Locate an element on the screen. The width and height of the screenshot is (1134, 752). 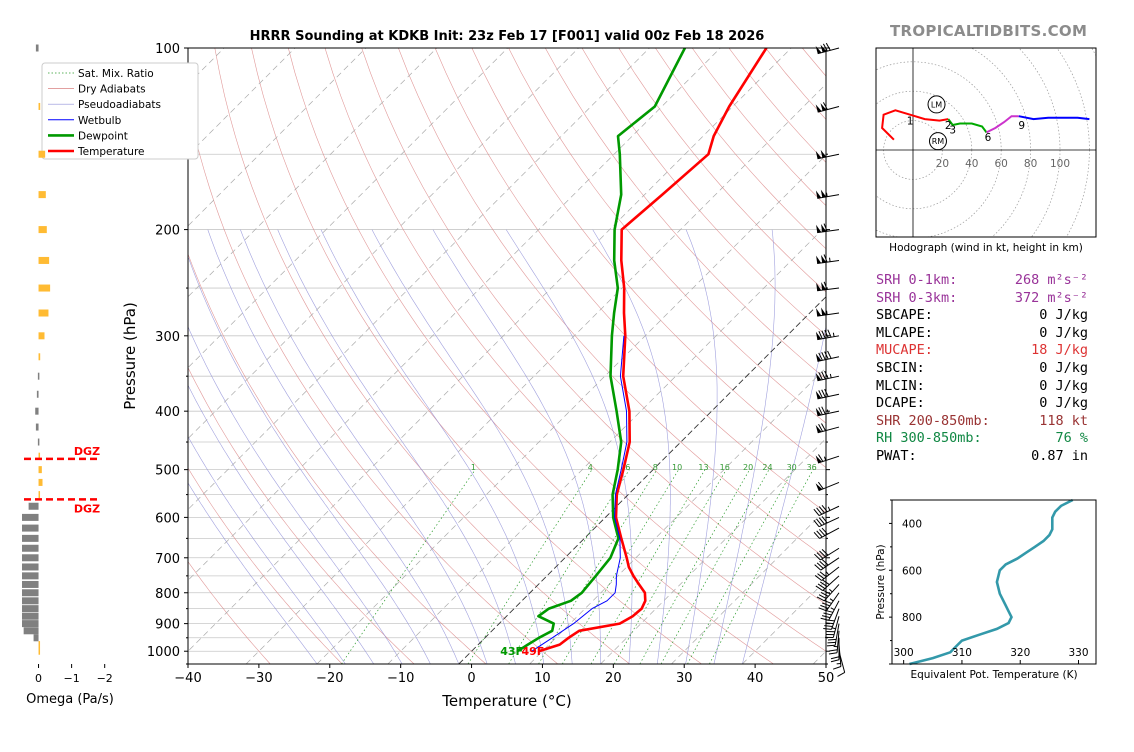
mixing-ratio-label: 20 is located at coordinates (748, 467).